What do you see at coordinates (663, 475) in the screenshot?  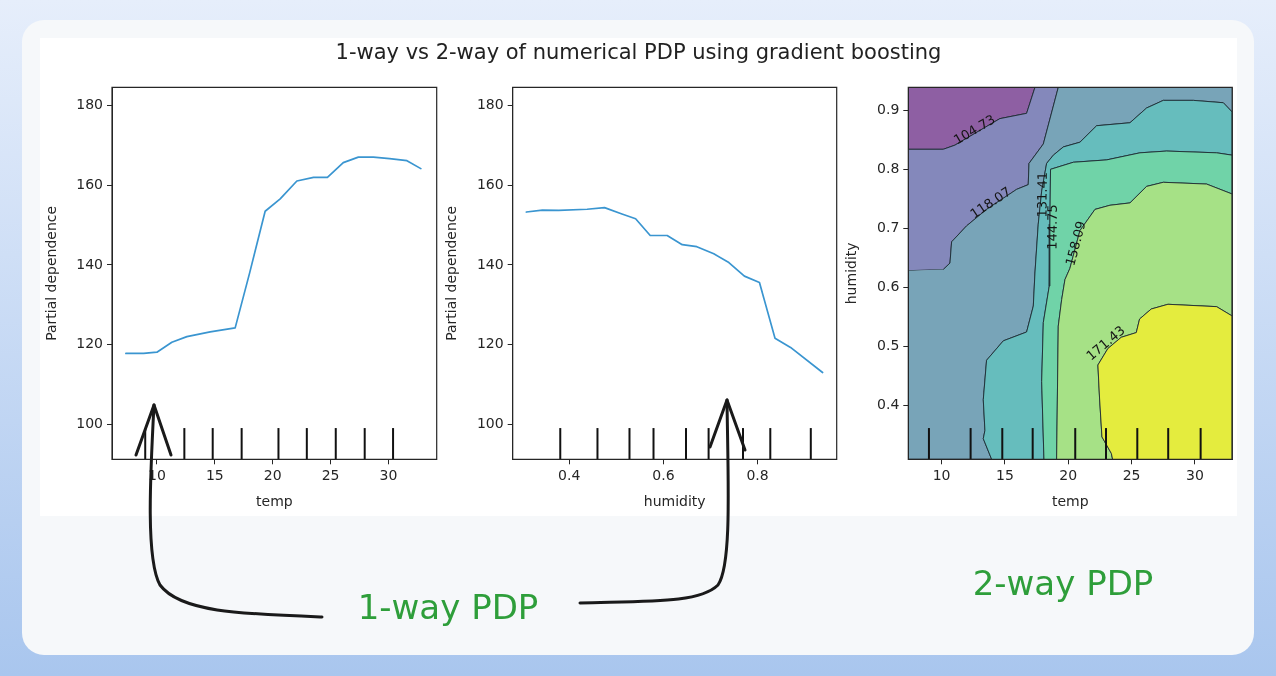 I see `x-tick-label: 0.6` at bounding box center [663, 475].